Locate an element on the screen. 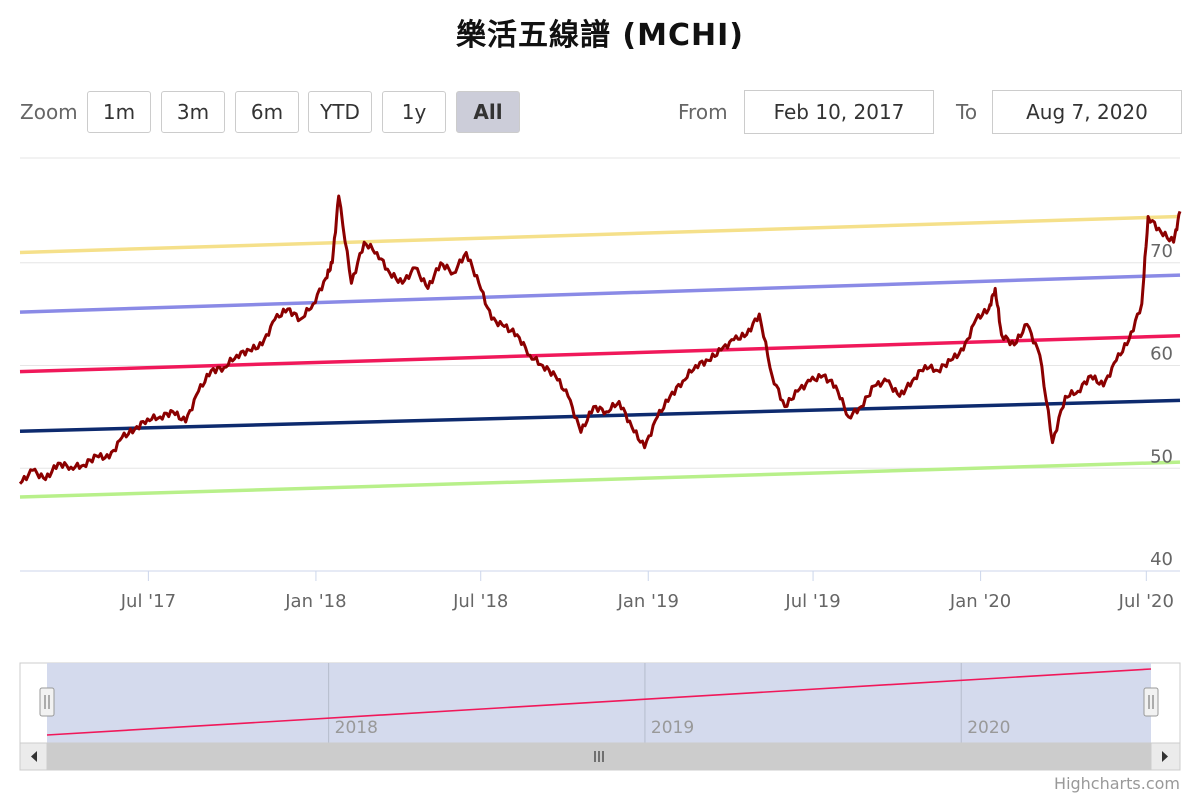 The width and height of the screenshot is (1200, 800). from-date-input: Feb 10, 2017 is located at coordinates (839, 112).